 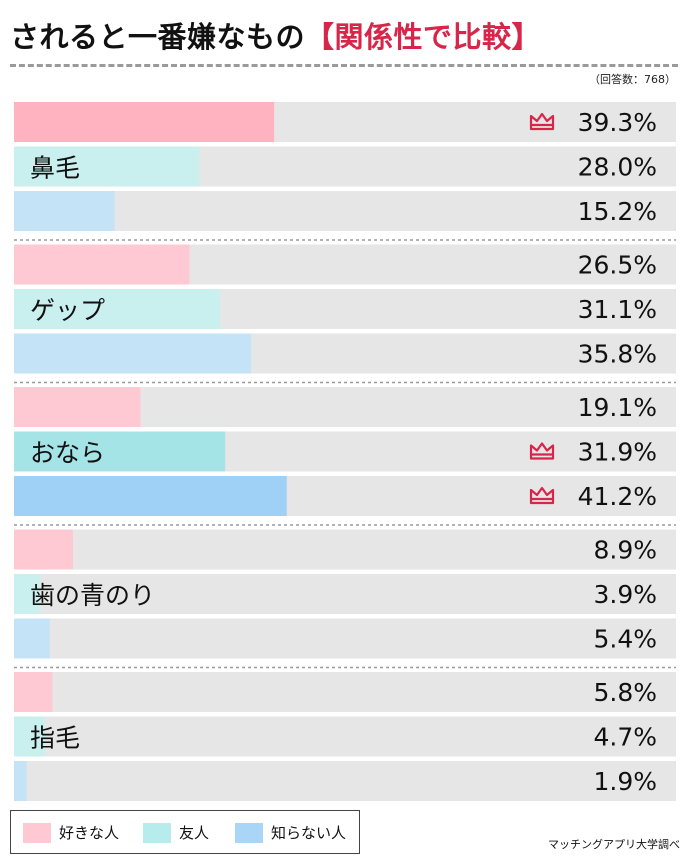 I want to click on title-main: されると一番嫌なもの, so click(x=158, y=37).